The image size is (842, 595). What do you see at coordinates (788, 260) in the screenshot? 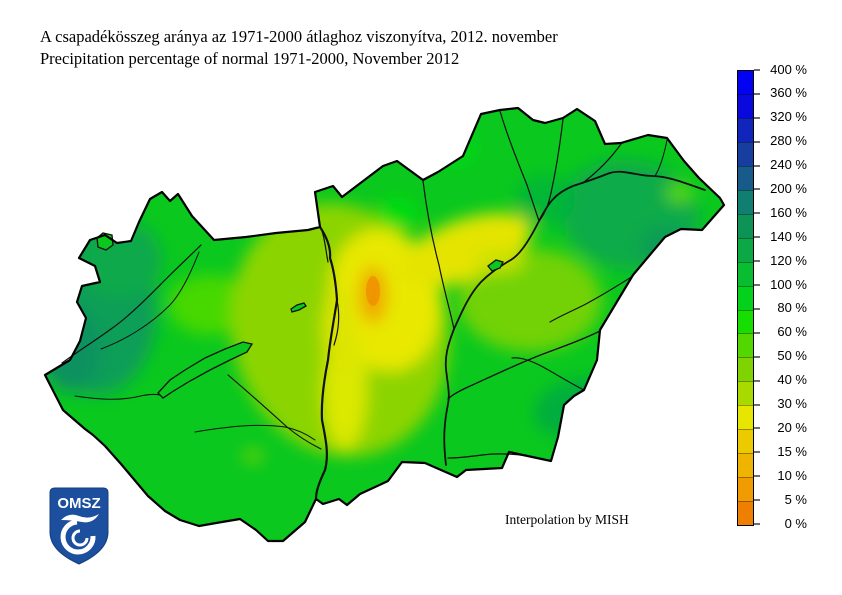
I see `legend-tick-label: 120 %` at bounding box center [788, 260].